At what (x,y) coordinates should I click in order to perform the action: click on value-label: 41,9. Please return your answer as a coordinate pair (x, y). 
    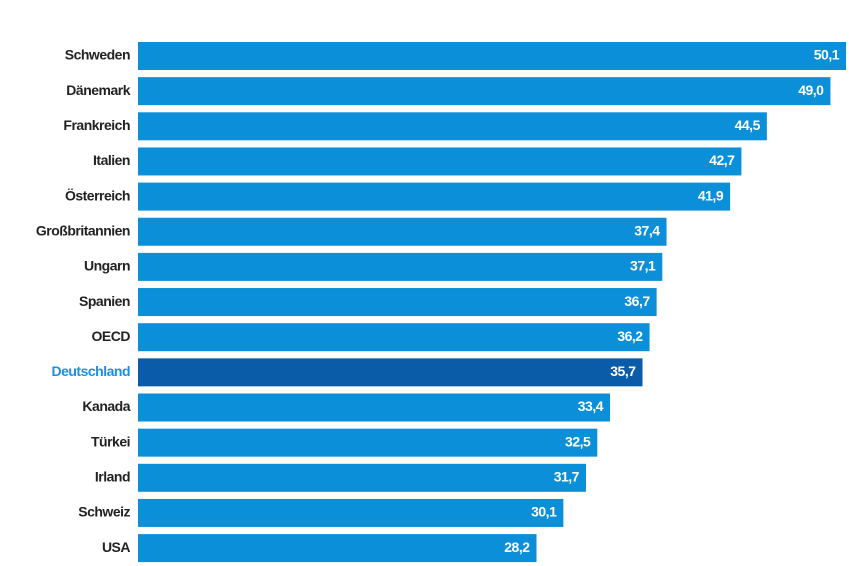
    Looking at the image, I should click on (711, 195).